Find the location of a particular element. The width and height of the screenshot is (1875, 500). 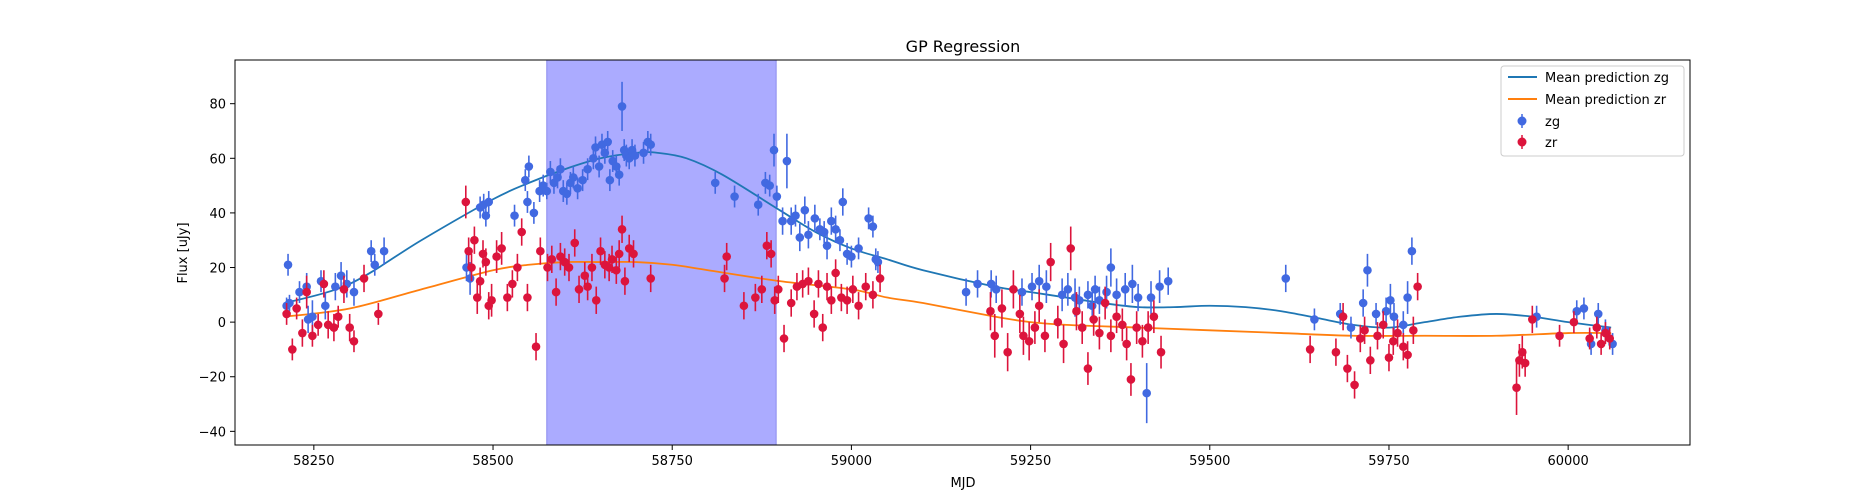

x-tick-label: 59500 is located at coordinates (1209, 461).